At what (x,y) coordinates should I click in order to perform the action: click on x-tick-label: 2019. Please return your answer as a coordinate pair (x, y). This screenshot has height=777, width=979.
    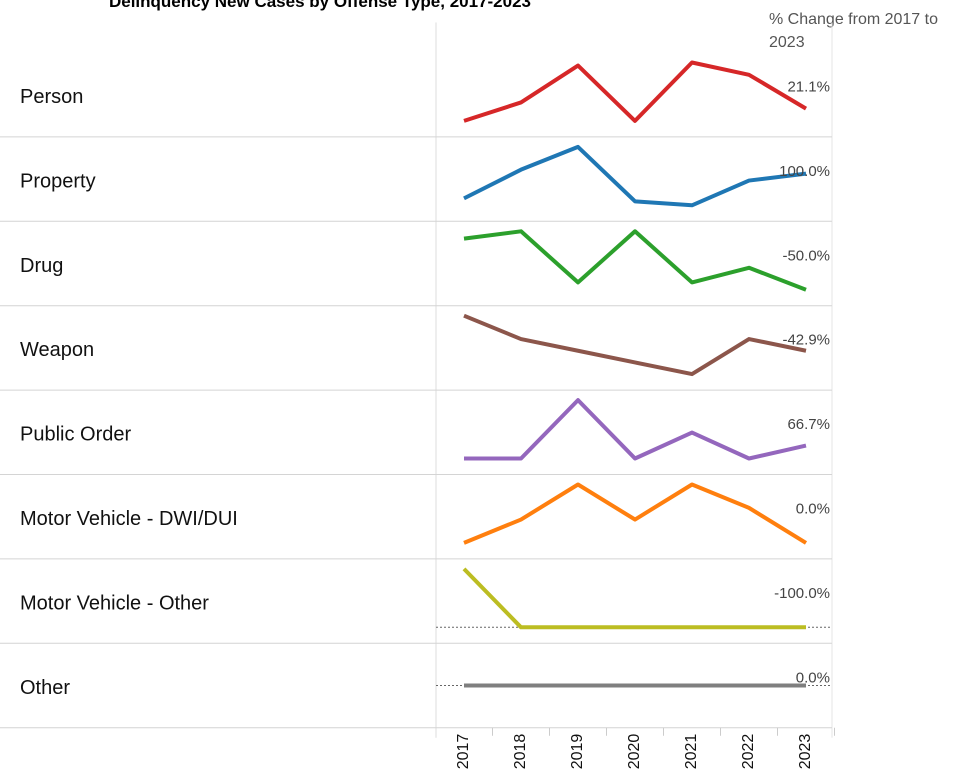
    Looking at the image, I should click on (577, 752).